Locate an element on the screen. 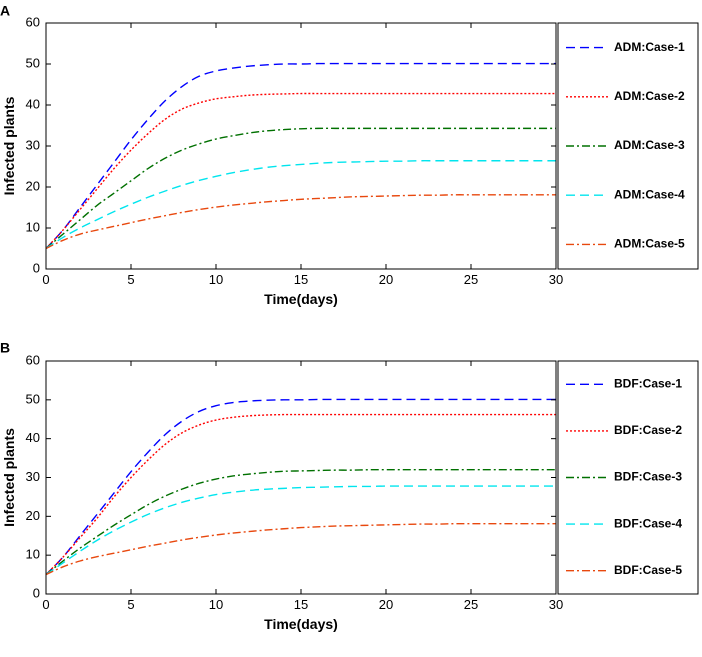 The image size is (702, 657). chart1-series-2-line is located at coordinates (301, 522).